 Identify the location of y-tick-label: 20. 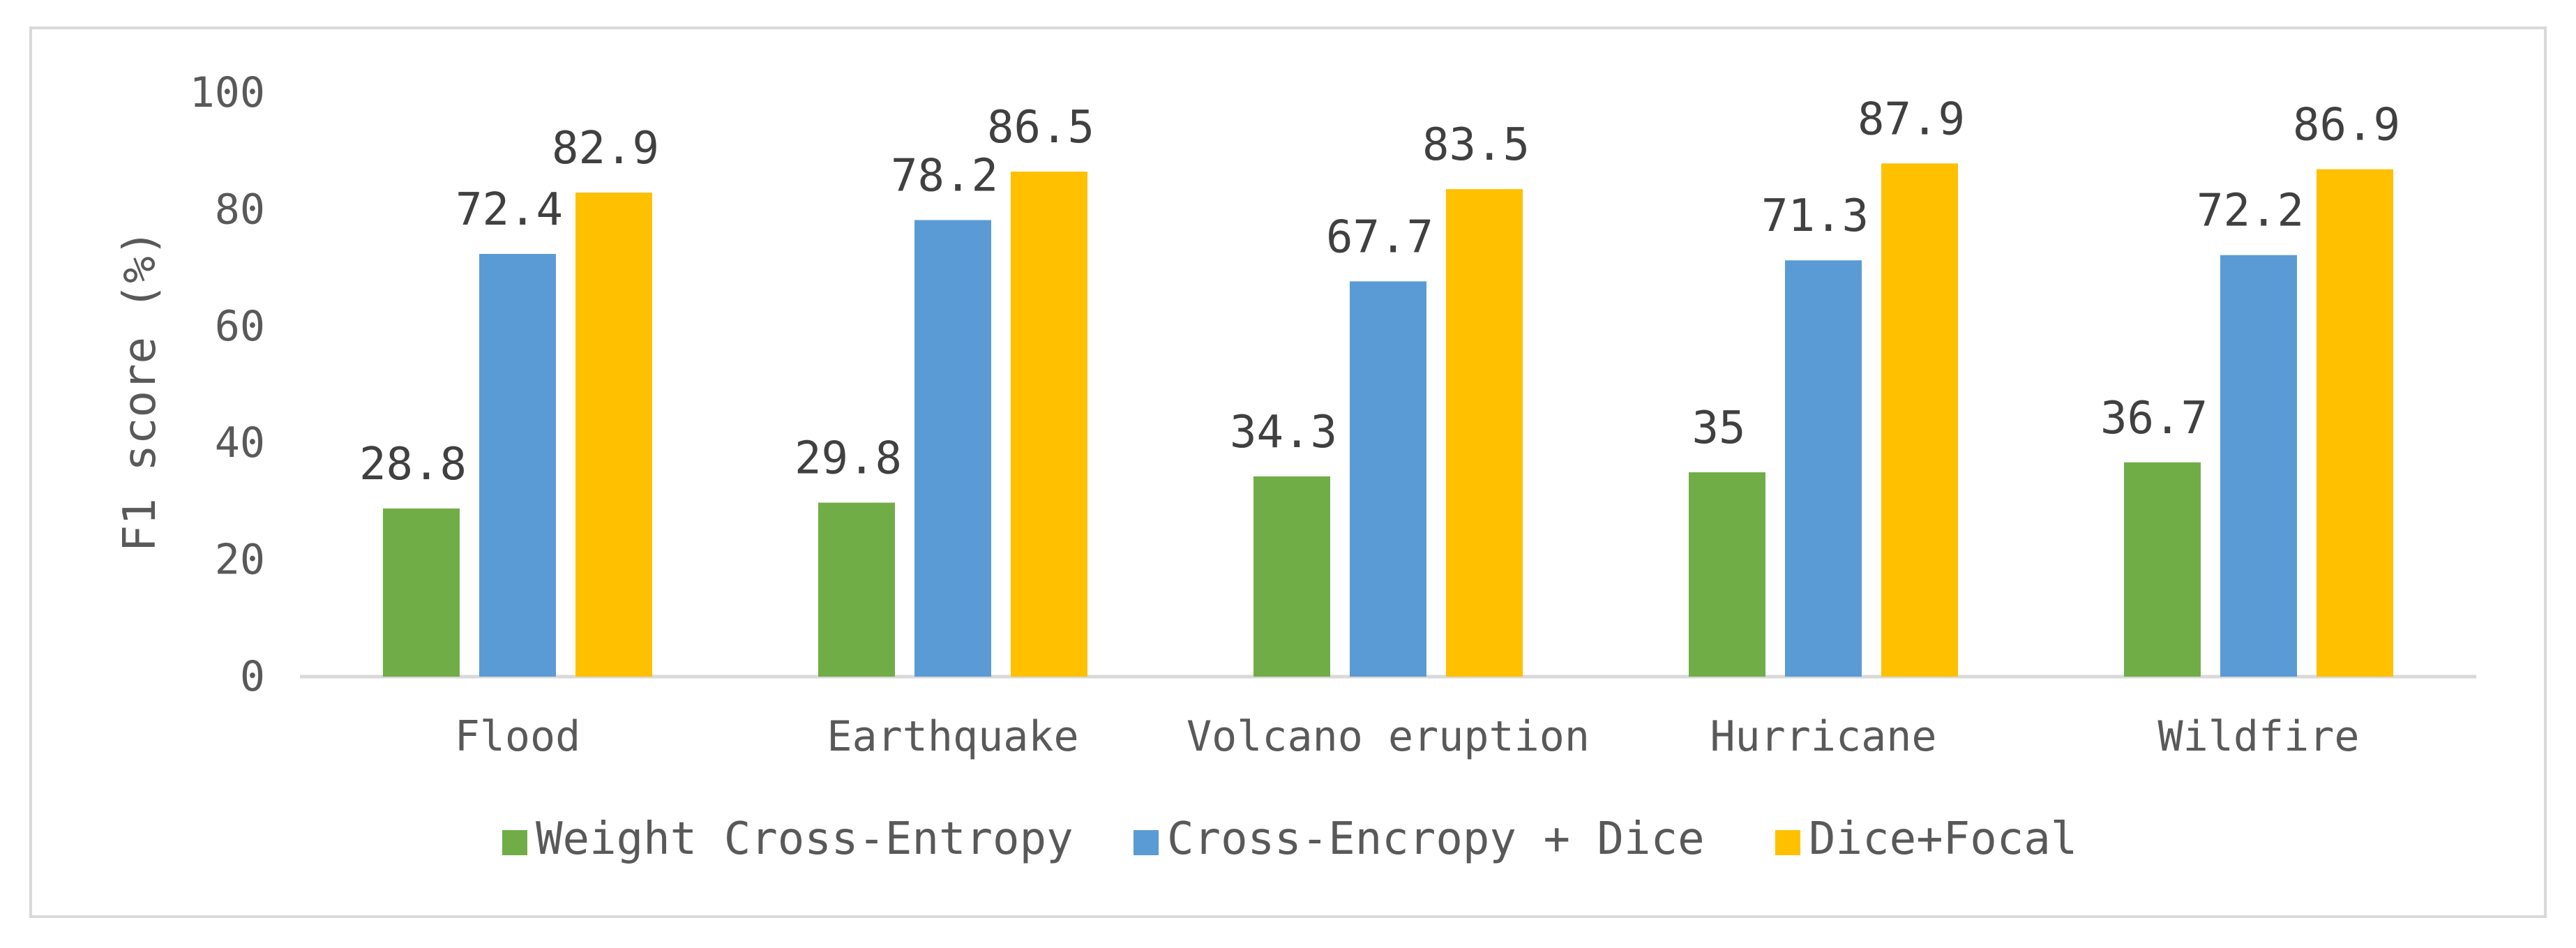
(240, 560).